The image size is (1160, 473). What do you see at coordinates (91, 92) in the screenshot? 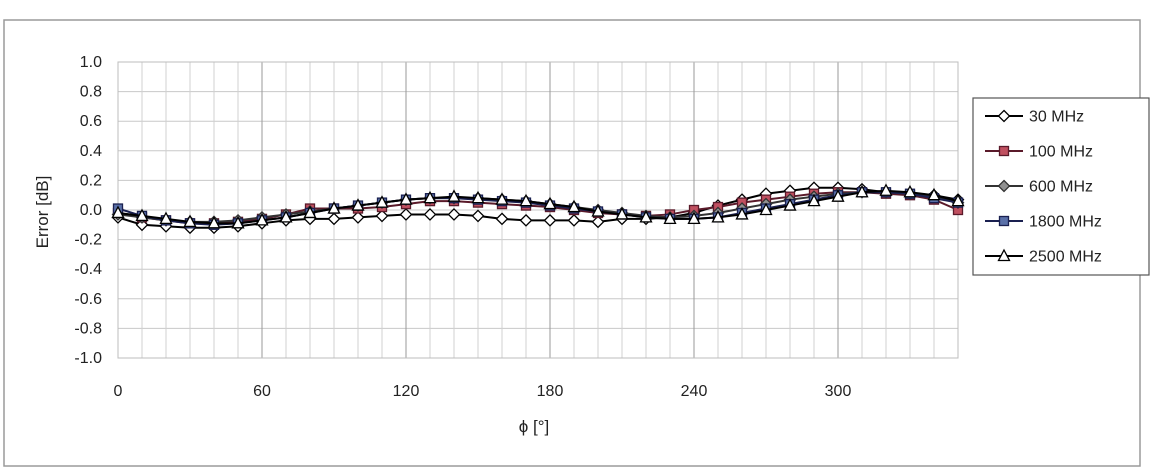
I see `y-tick-label: 0.8` at bounding box center [91, 92].